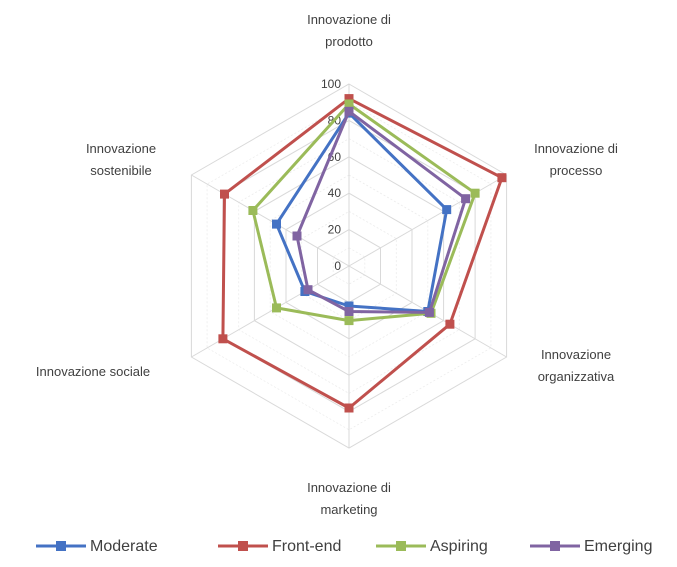  Describe the element at coordinates (331, 84) in the screenshot. I see `tick-label: 100` at that location.